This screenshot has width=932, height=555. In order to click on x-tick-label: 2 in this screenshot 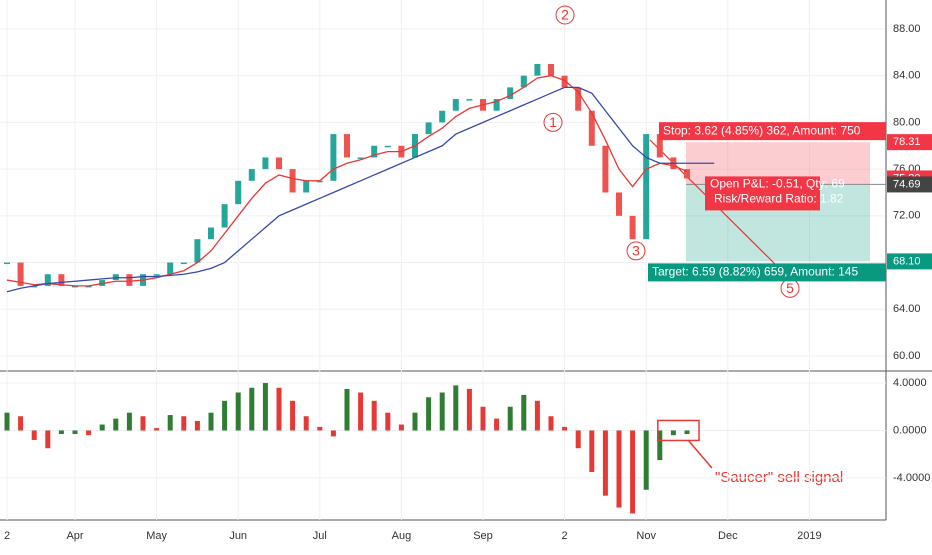, I will do `click(7, 536)`.